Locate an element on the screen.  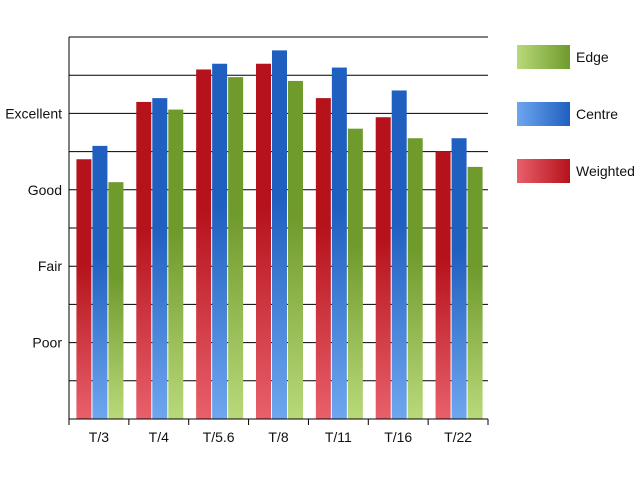
legend-swatch-weighted is located at coordinates (543, 171).